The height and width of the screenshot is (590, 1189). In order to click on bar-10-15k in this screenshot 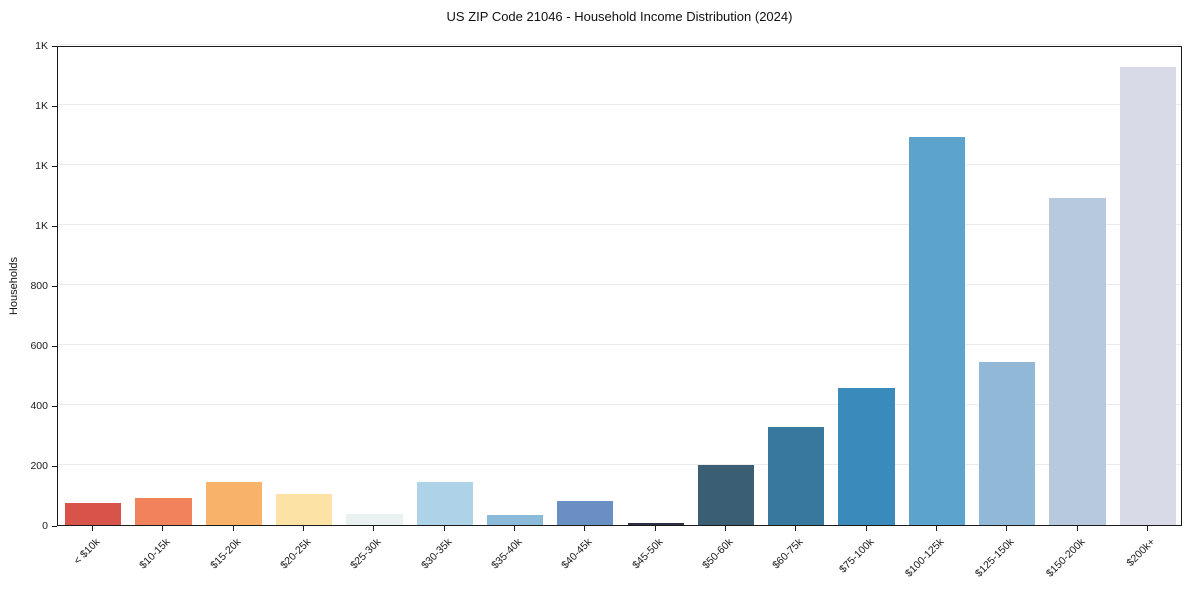, I will do `click(163, 511)`.